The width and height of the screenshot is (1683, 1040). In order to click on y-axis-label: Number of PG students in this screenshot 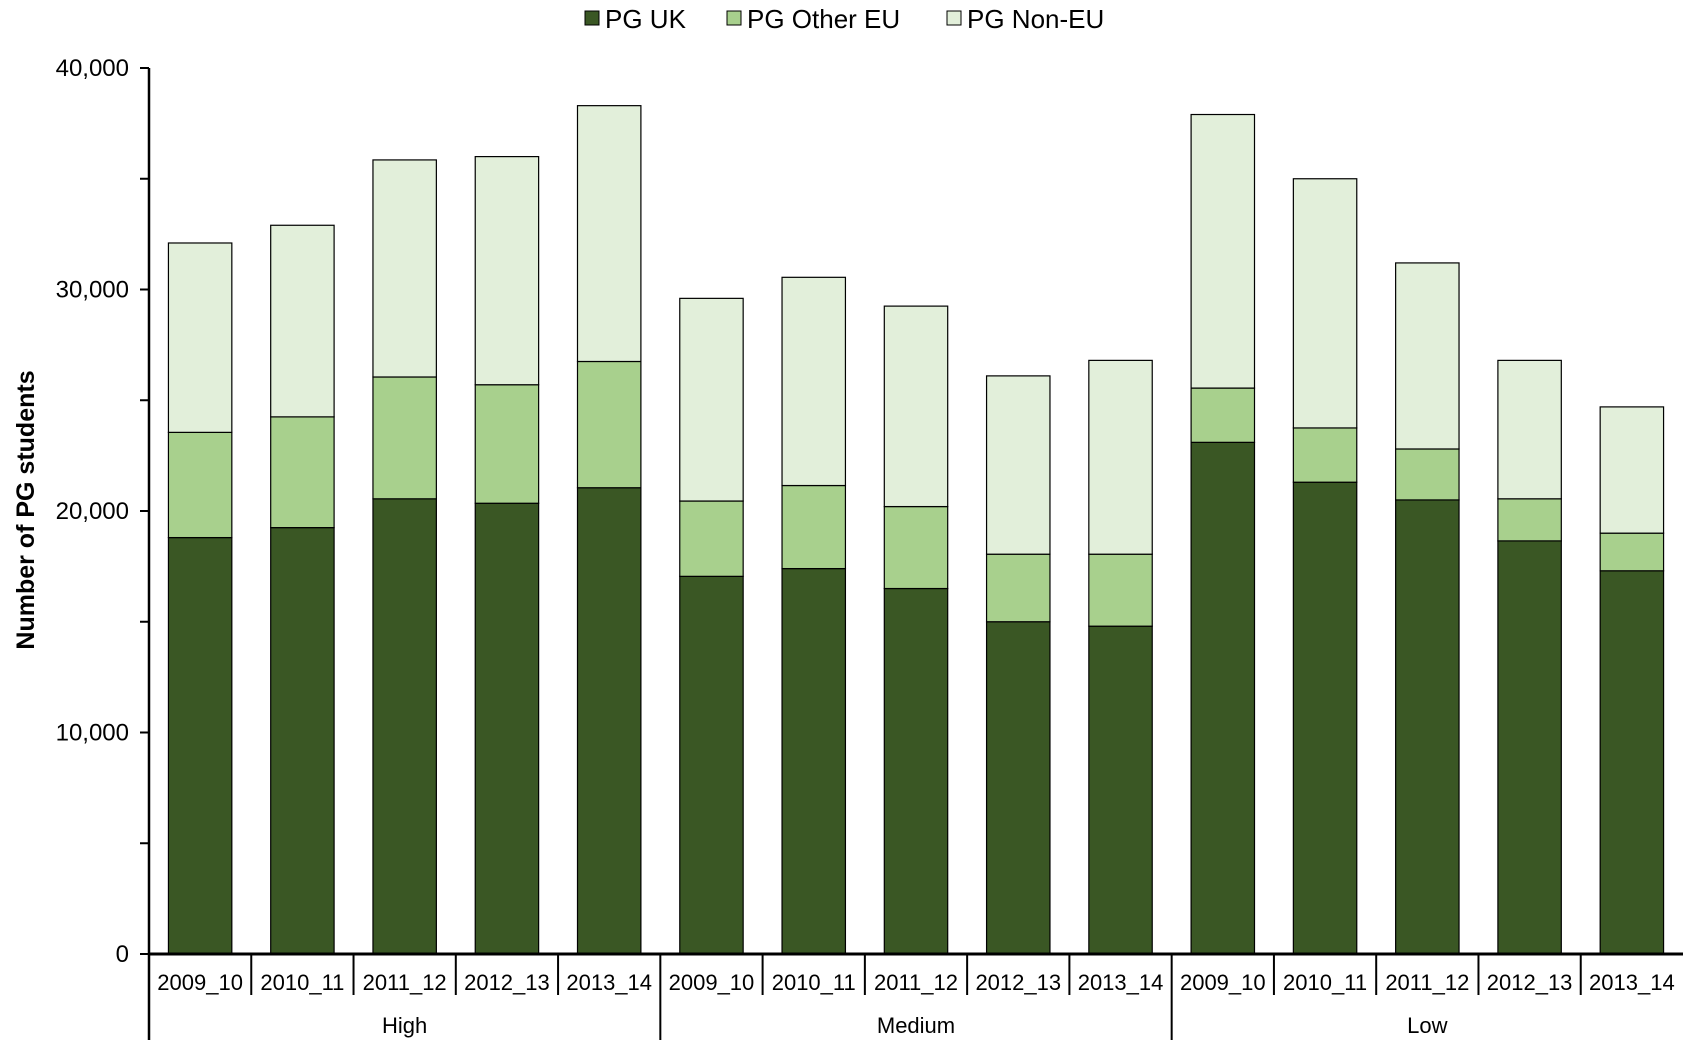, I will do `click(26, 509)`.